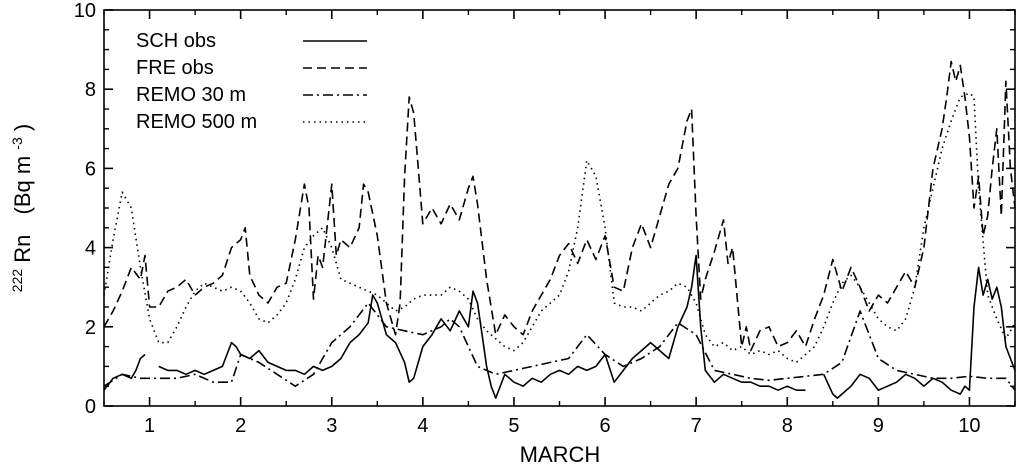  What do you see at coordinates (17, 143) in the screenshot?
I see `y-axis-title-unit-exponent: -3` at bounding box center [17, 143].